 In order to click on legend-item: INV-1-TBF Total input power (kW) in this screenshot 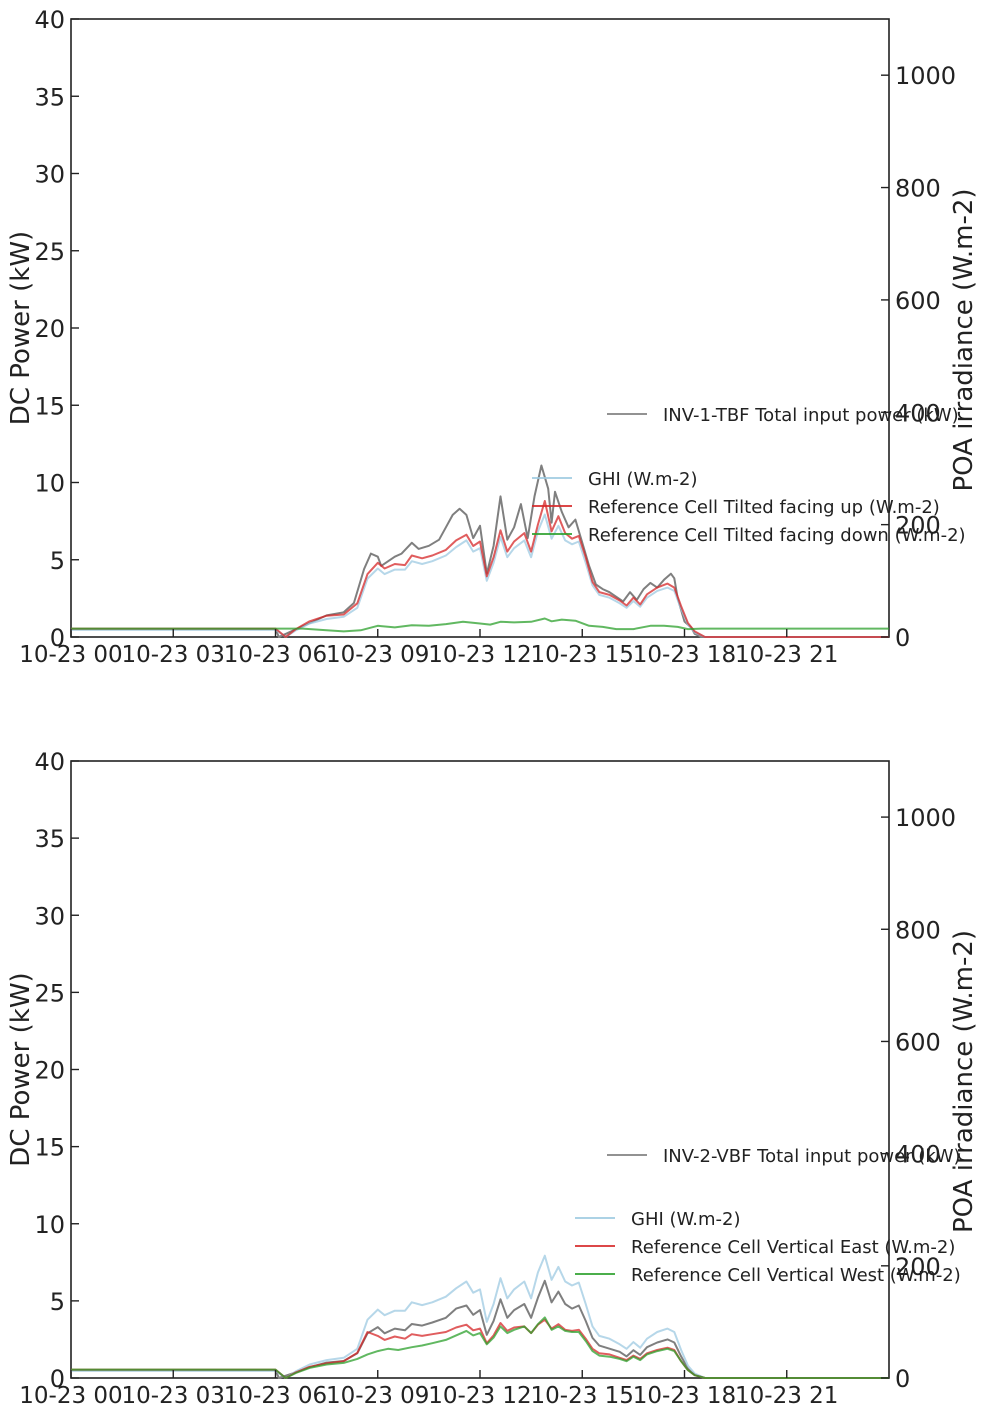, I will do `click(783, 415)`.